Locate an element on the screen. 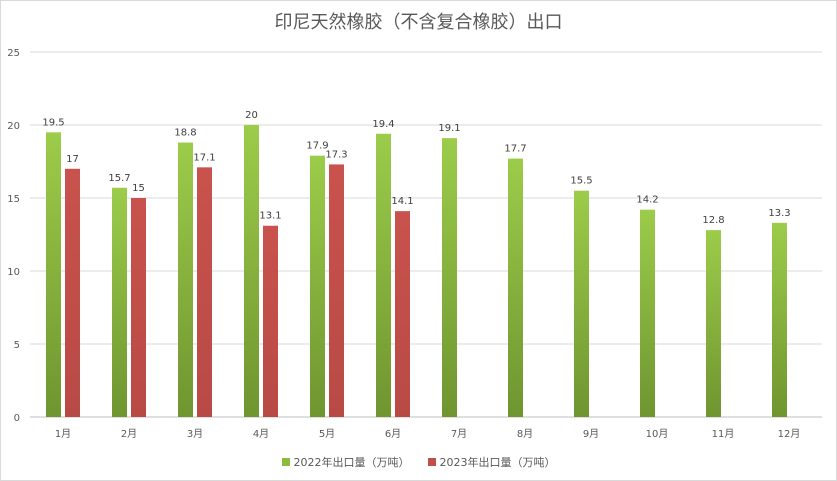 Image resolution: width=837 pixels, height=481 pixels. data-label: 19.4 is located at coordinates (383, 124).